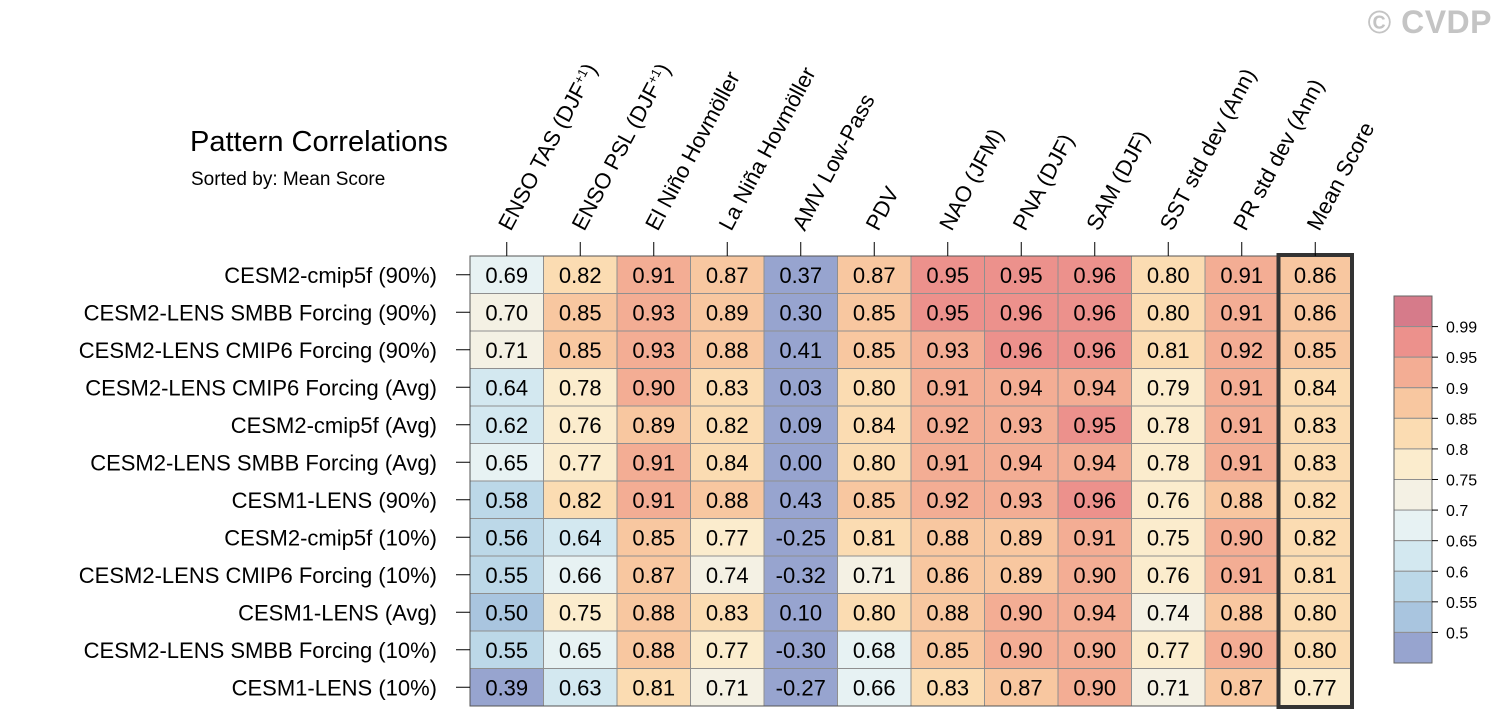 Image resolution: width=1502 pixels, height=726 pixels. What do you see at coordinates (506, 537) in the screenshot?
I see `cell-value-label: 0.56` at bounding box center [506, 537].